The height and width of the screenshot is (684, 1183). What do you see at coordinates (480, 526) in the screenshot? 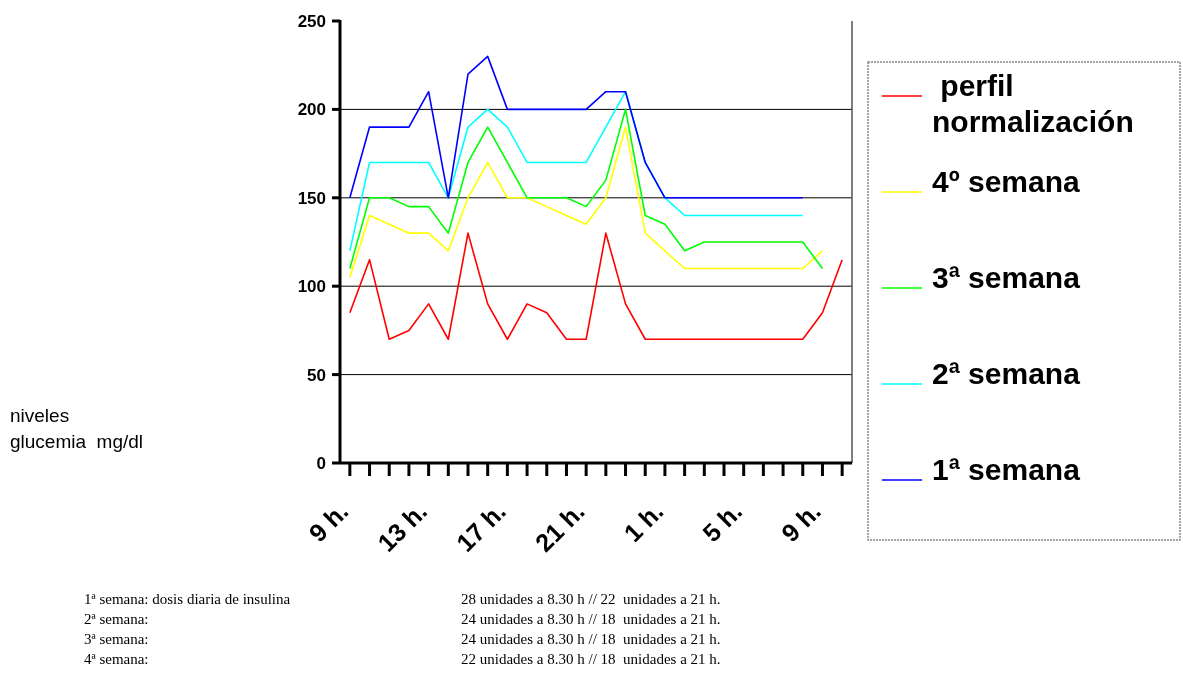
I see `x-tick-label: 17 h.` at bounding box center [480, 526].